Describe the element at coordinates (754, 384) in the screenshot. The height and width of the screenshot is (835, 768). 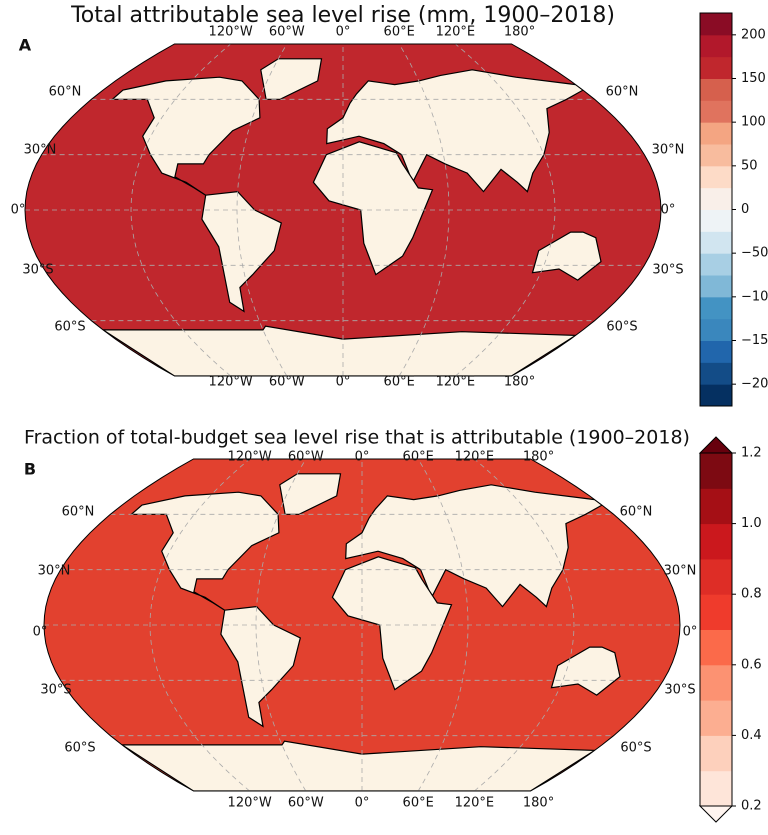
I see `colorbar-tick-label: −200` at that location.